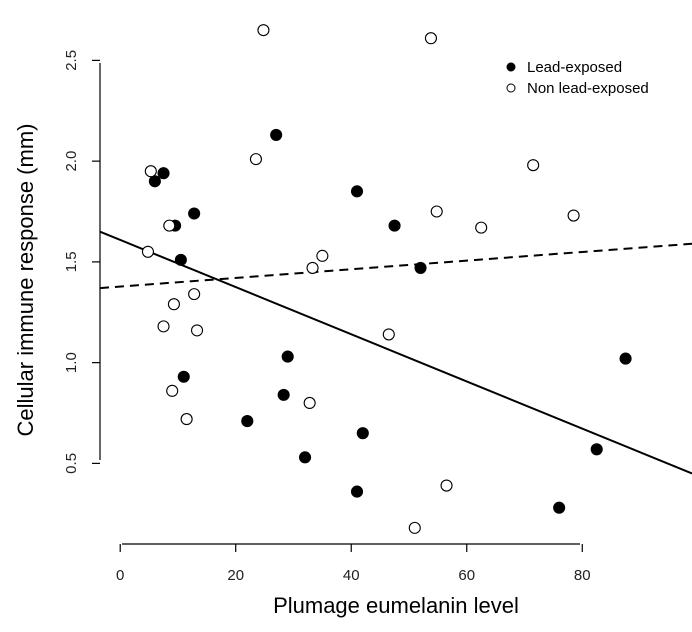 Image resolution: width=692 pixels, height=632 pixels. What do you see at coordinates (71, 463) in the screenshot?
I see `y-tick-label-0.5: 0.5` at bounding box center [71, 463].